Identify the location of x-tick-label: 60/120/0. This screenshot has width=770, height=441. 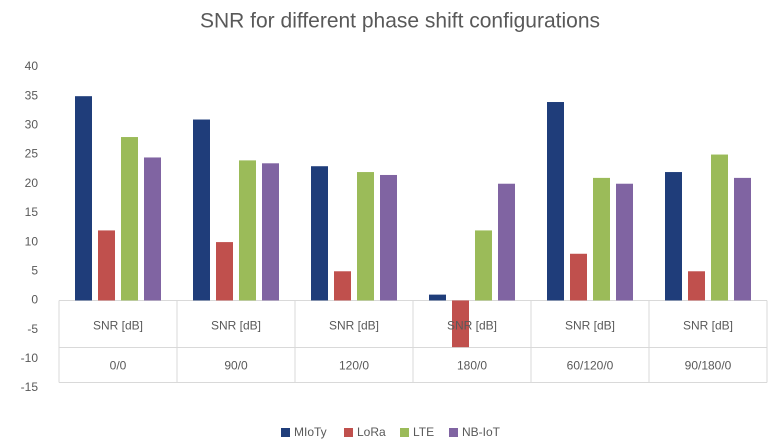
(590, 366).